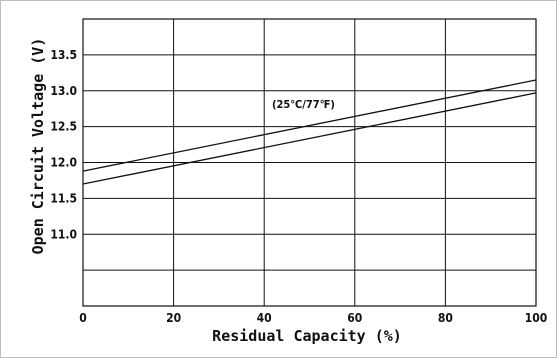 The height and width of the screenshot is (358, 557). What do you see at coordinates (536, 318) in the screenshot?
I see `x-tick-label-5: 100` at bounding box center [536, 318].